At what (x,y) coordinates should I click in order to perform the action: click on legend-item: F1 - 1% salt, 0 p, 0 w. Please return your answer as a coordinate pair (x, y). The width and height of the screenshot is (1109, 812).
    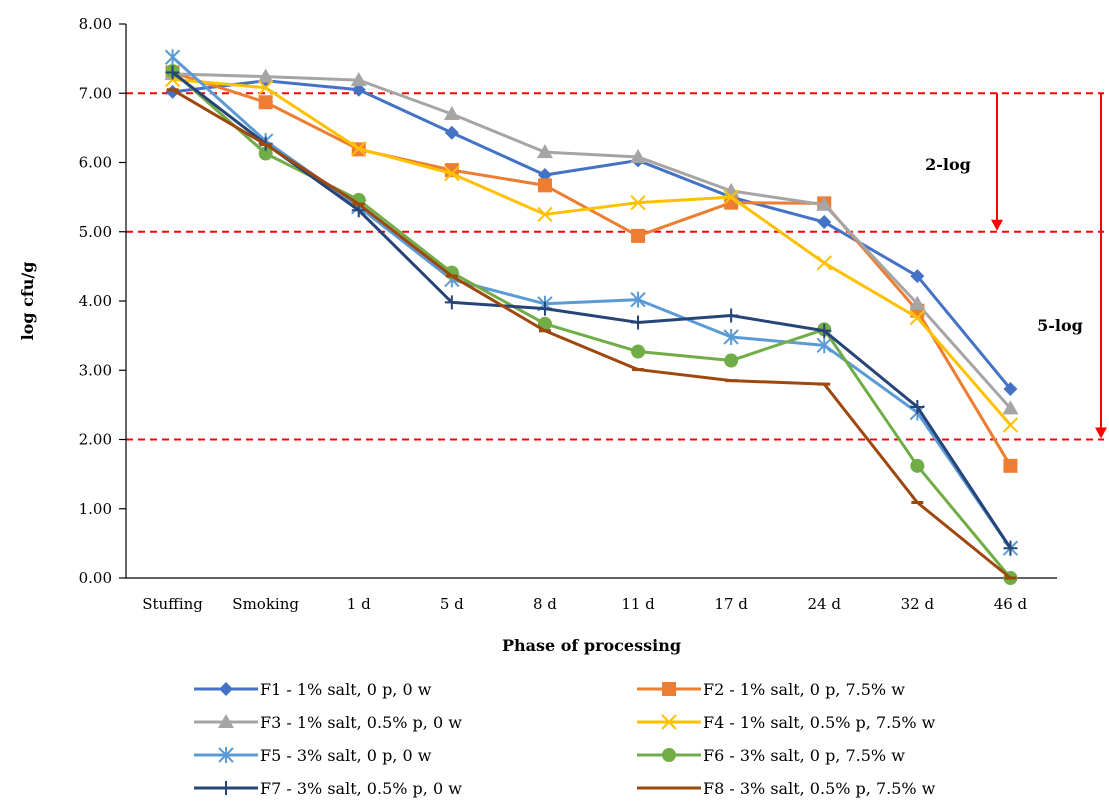
    Looking at the image, I should click on (313, 689).